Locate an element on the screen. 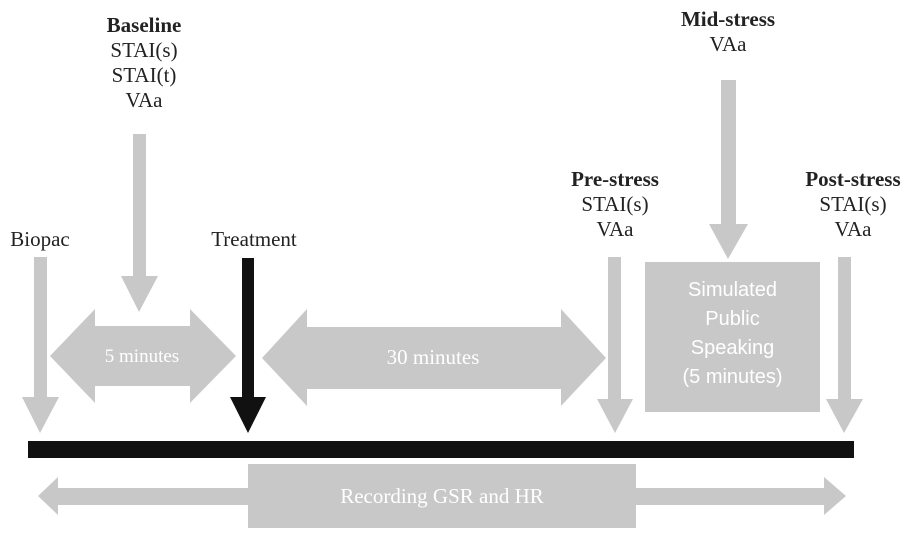  baseline-title: Baseline is located at coordinates (144, 25).